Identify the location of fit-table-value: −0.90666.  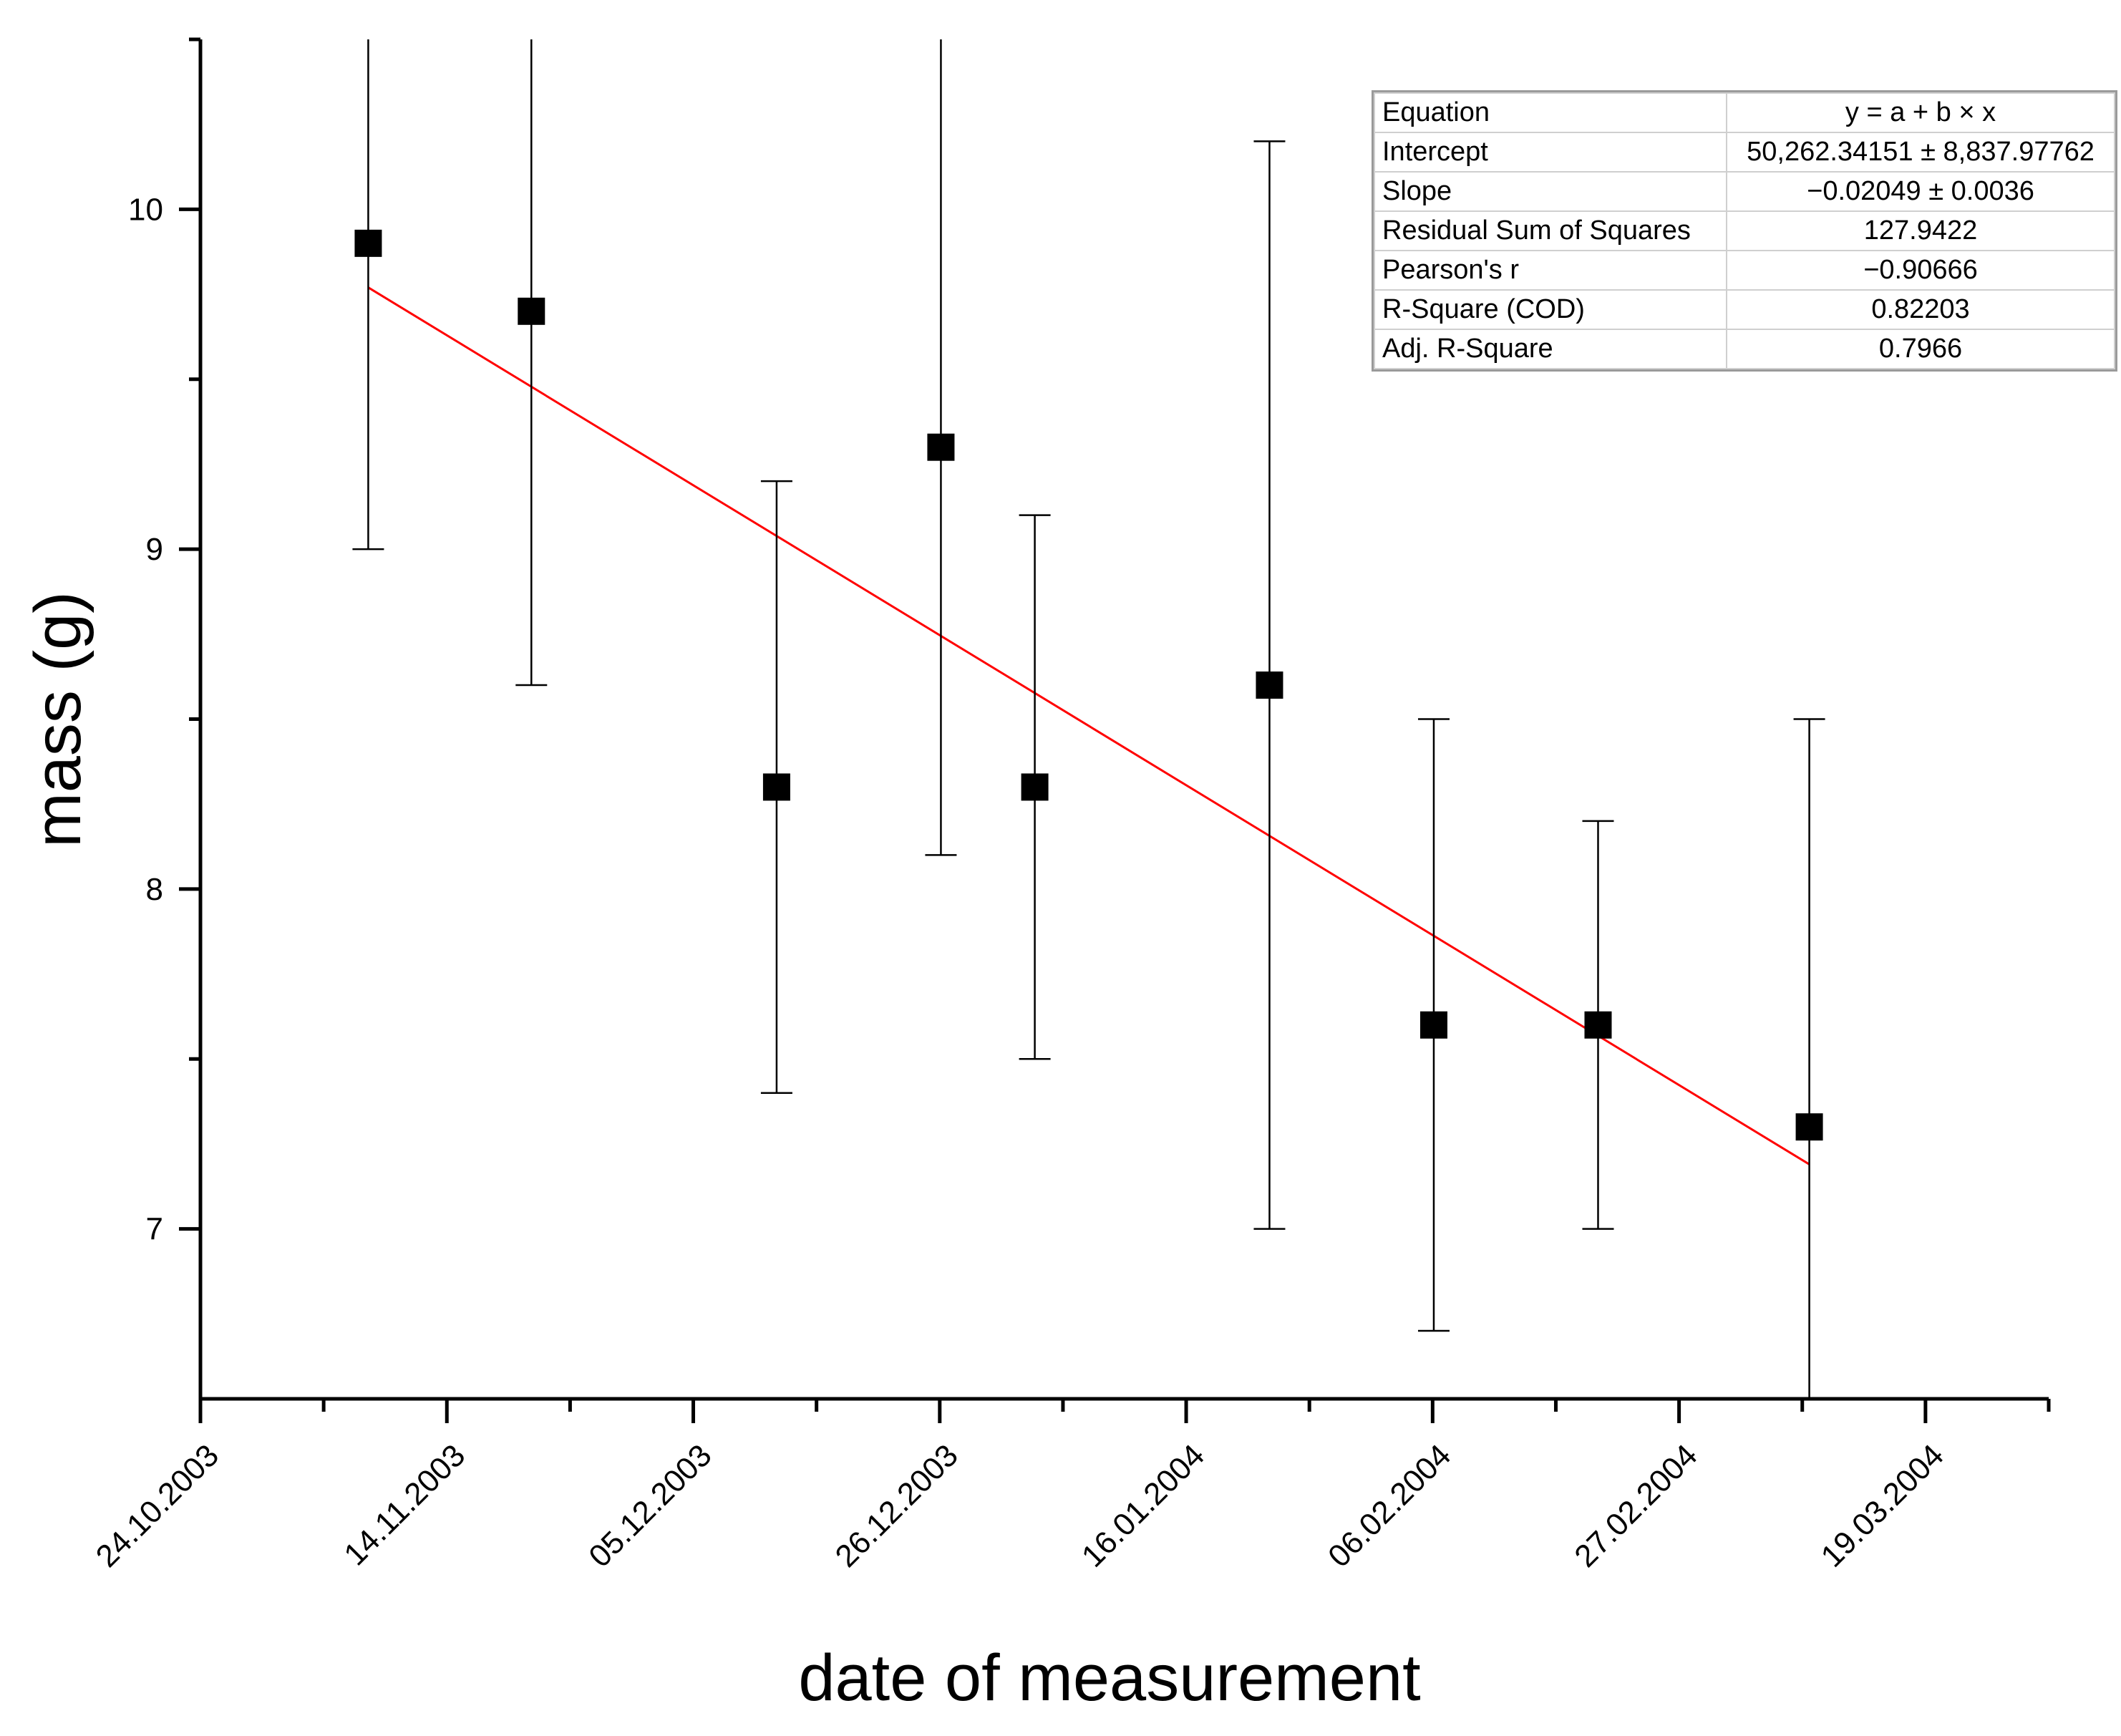
(1920, 270).